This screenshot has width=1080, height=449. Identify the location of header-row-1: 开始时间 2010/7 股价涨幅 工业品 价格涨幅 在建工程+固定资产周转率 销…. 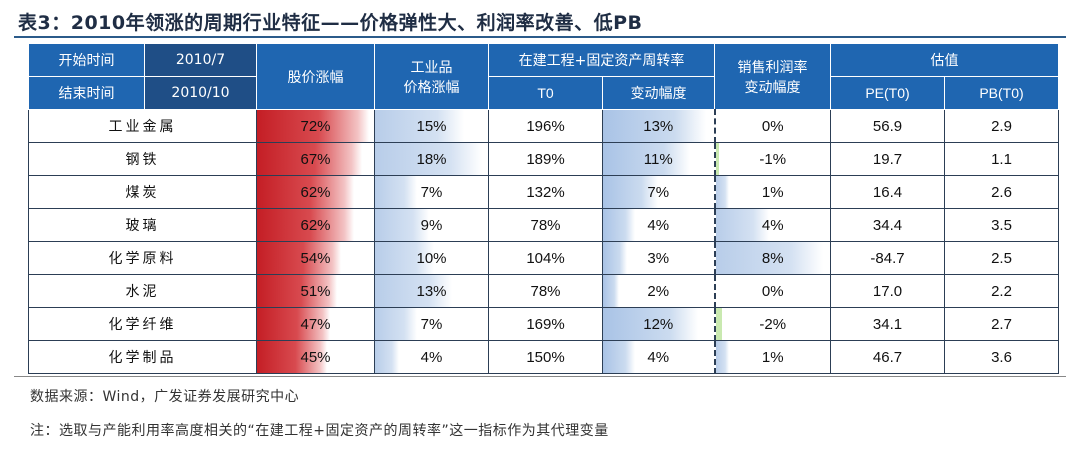
(543, 76).